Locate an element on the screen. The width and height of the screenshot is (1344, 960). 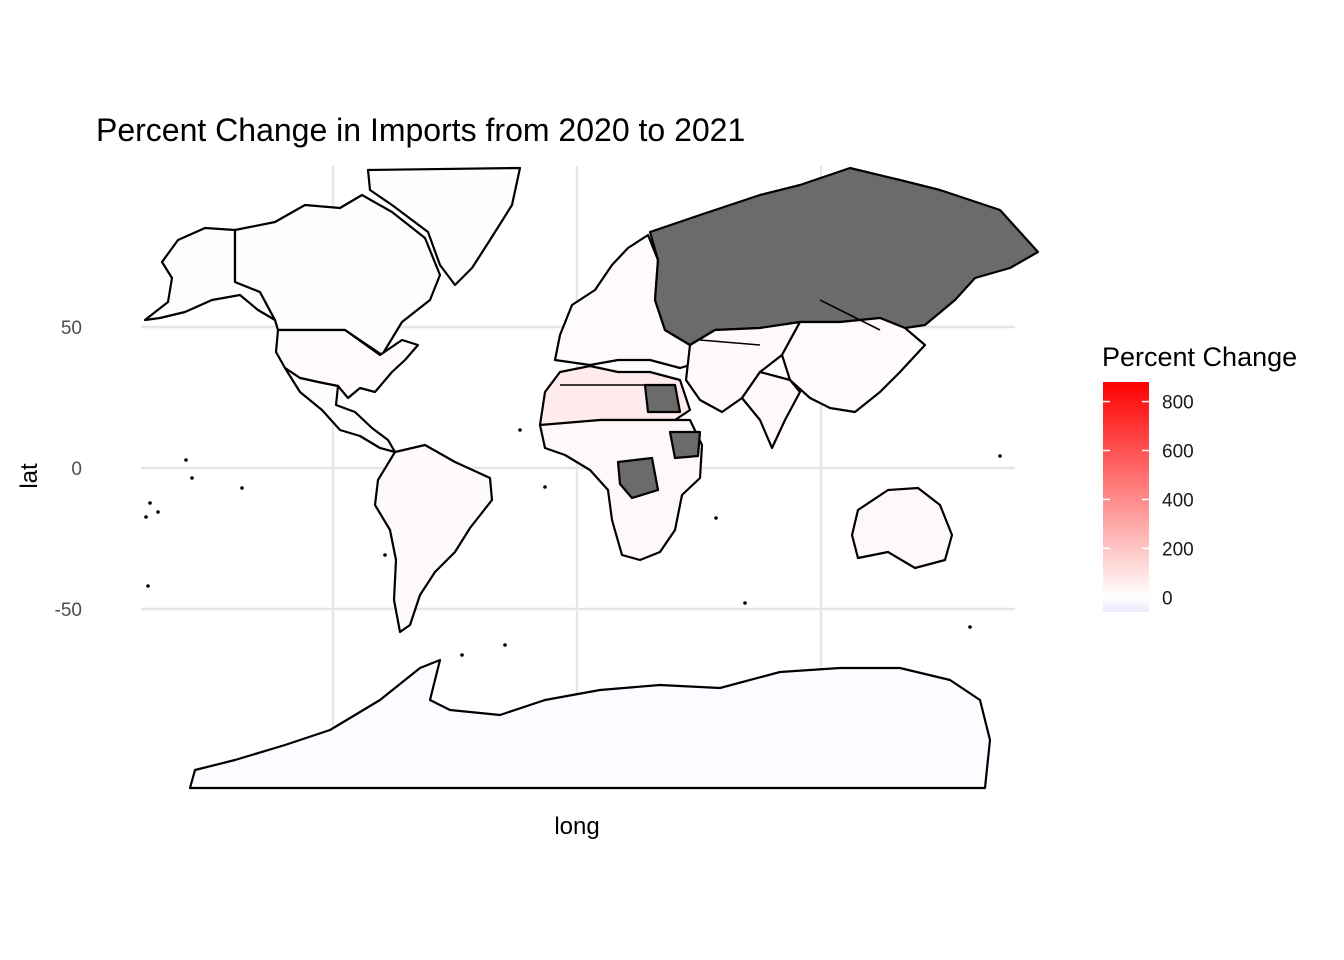
legend-tick-label: 400 is located at coordinates (1178, 500).